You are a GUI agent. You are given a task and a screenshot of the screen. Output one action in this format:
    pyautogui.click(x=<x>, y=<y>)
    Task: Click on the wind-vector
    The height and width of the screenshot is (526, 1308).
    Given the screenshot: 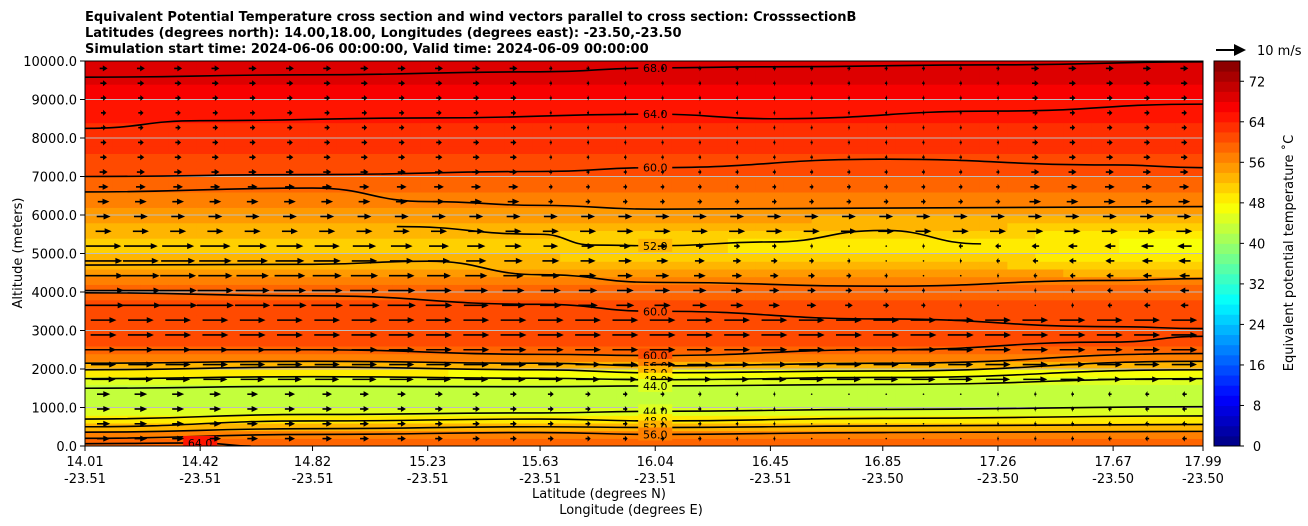 What is the action you would take?
    pyautogui.click(x=960, y=394)
    